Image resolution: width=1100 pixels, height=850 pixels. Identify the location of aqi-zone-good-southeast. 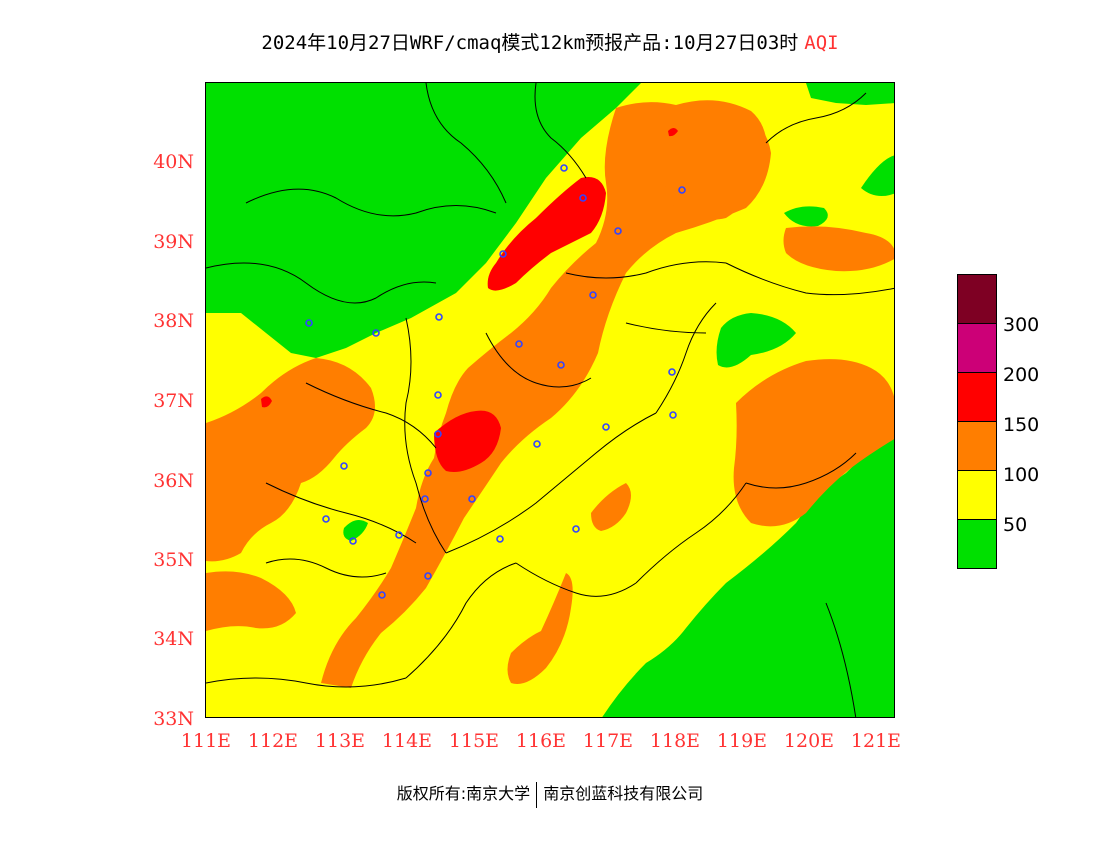
(748, 573).